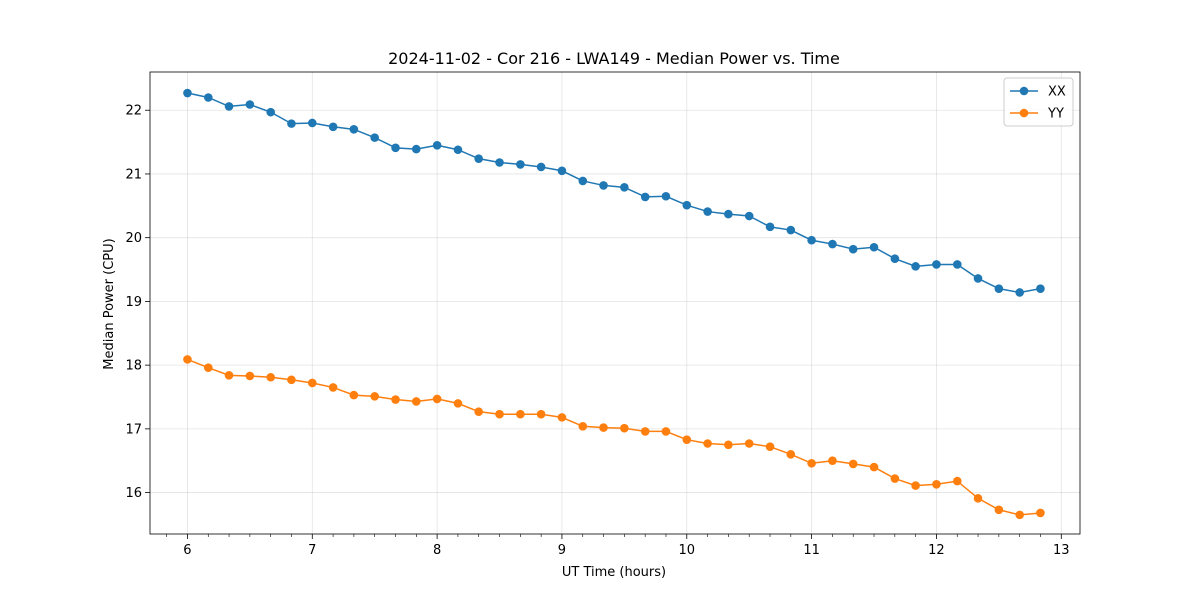 This screenshot has height=604, width=1200. Describe the element at coordinates (1038, 102) in the screenshot. I see `legend: XX YY` at that location.